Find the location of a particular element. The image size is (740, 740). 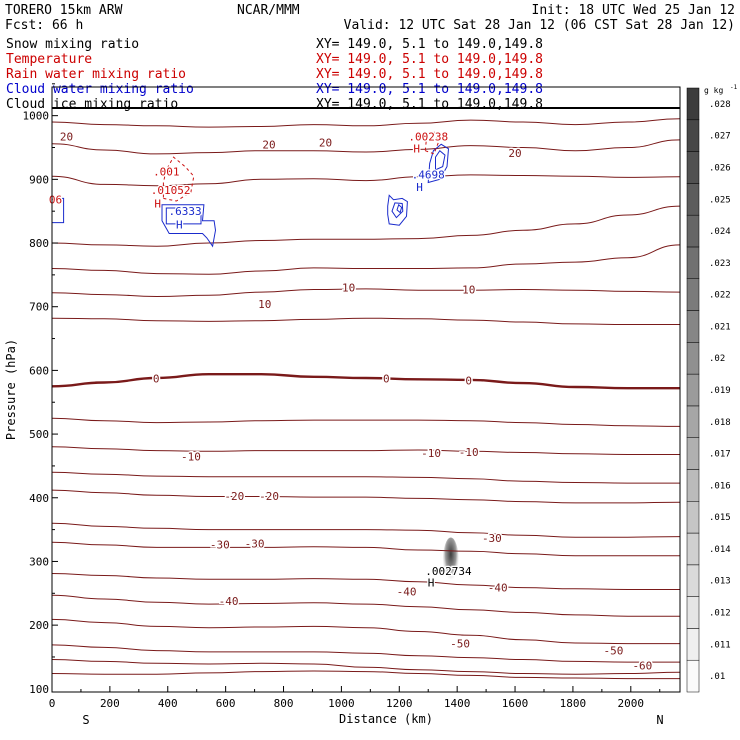

colorbar-label-0: .01 is located at coordinates (717, 677).